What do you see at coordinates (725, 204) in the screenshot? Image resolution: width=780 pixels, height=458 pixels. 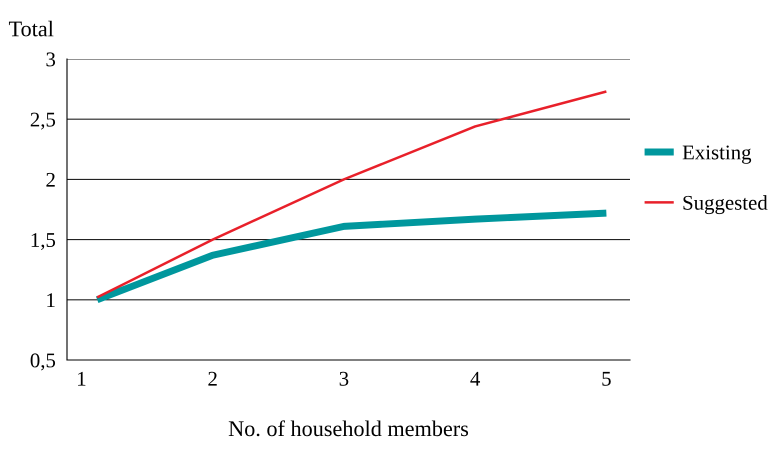 I see `legend-label: Suggested` at bounding box center [725, 204].